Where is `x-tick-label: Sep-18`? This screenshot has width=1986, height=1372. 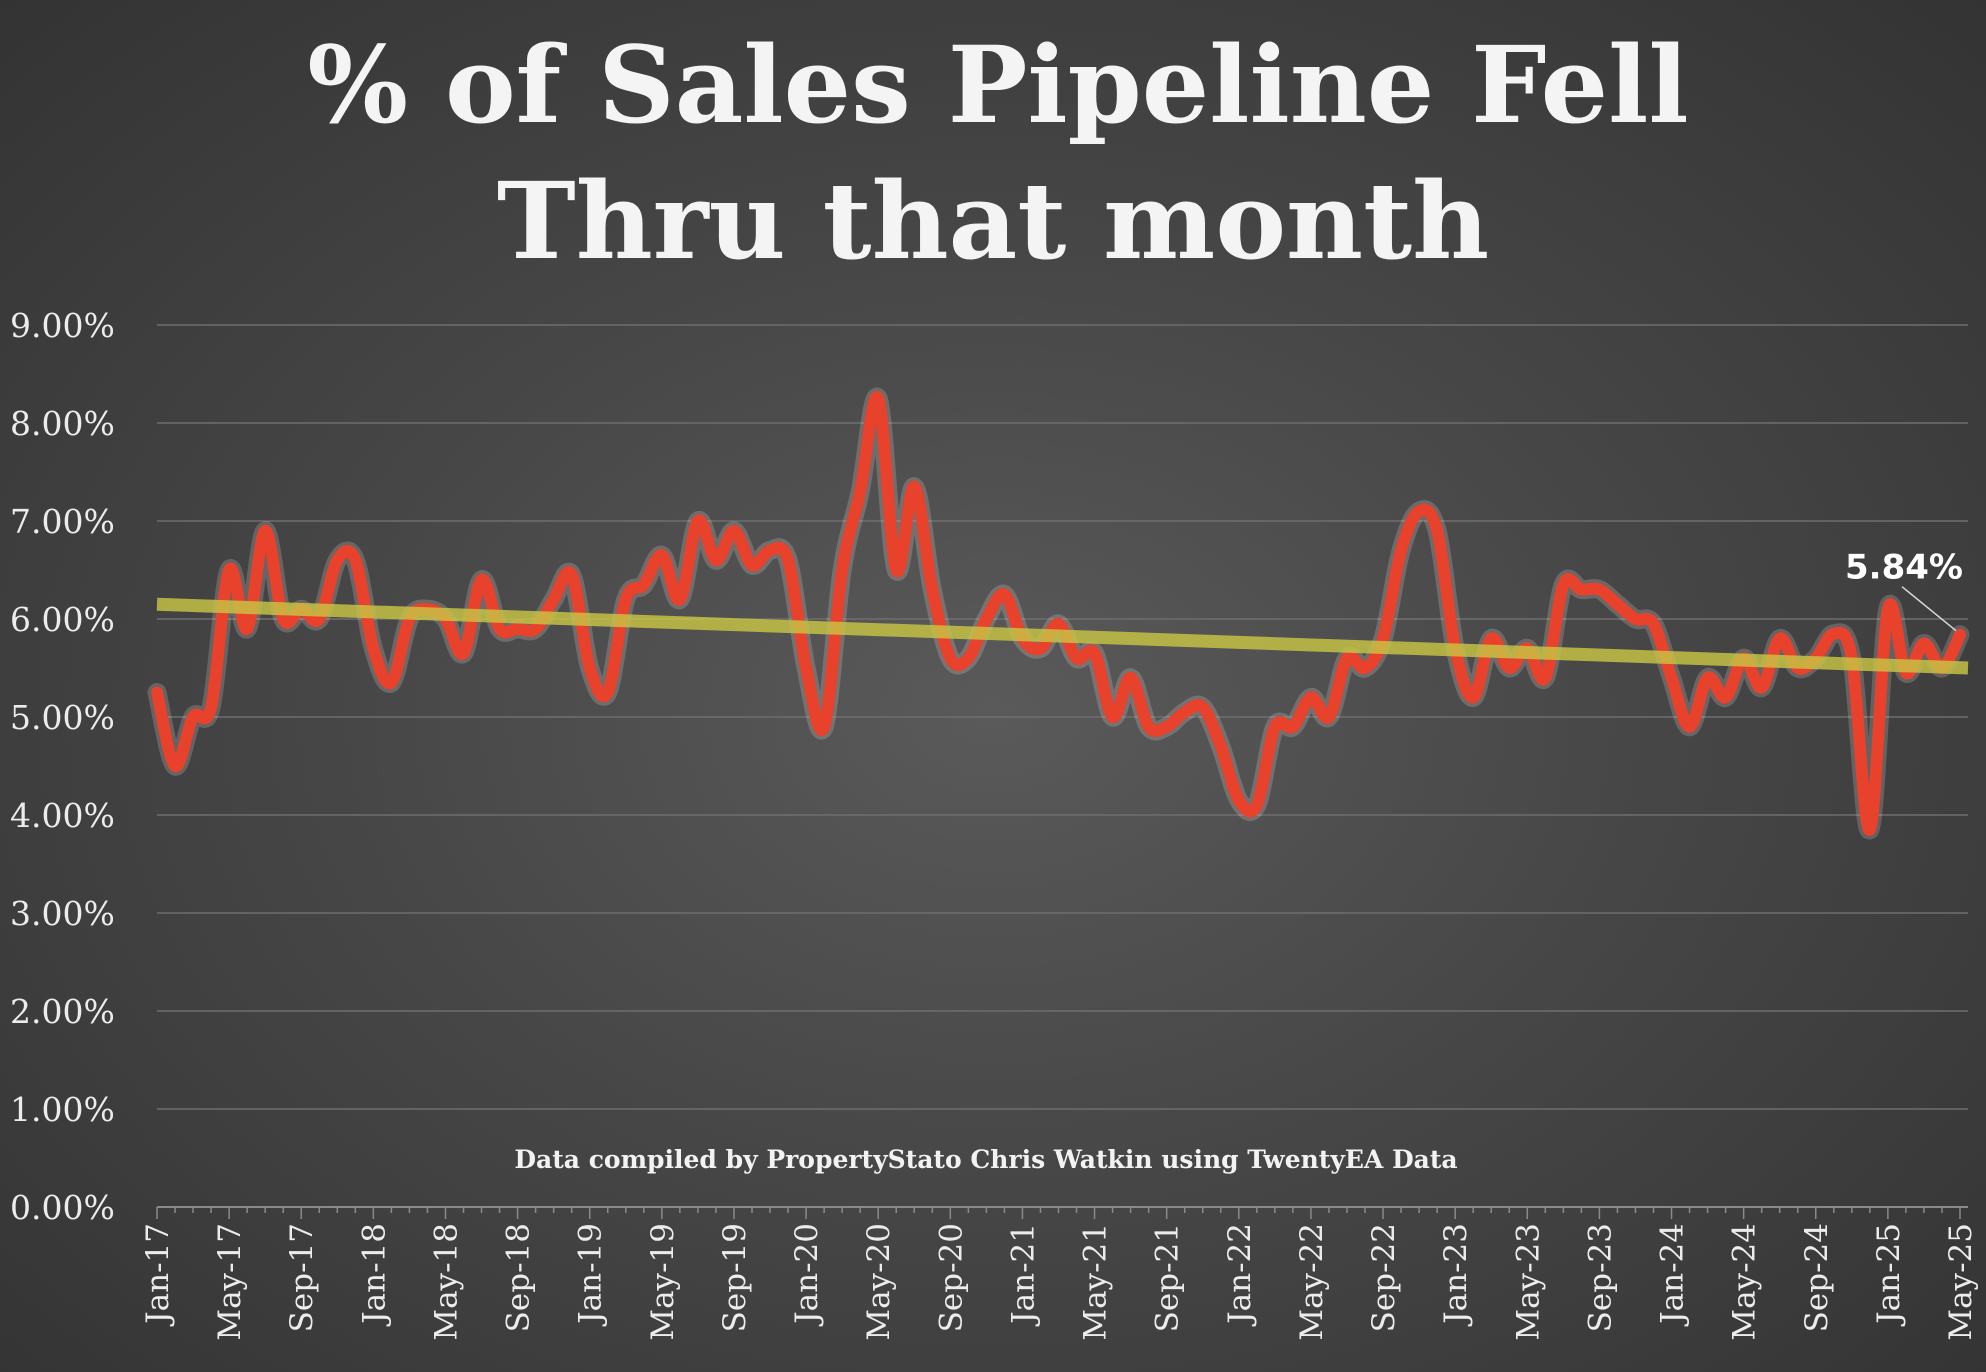
x-tick-label: Sep-18 is located at coordinates (519, 1277).